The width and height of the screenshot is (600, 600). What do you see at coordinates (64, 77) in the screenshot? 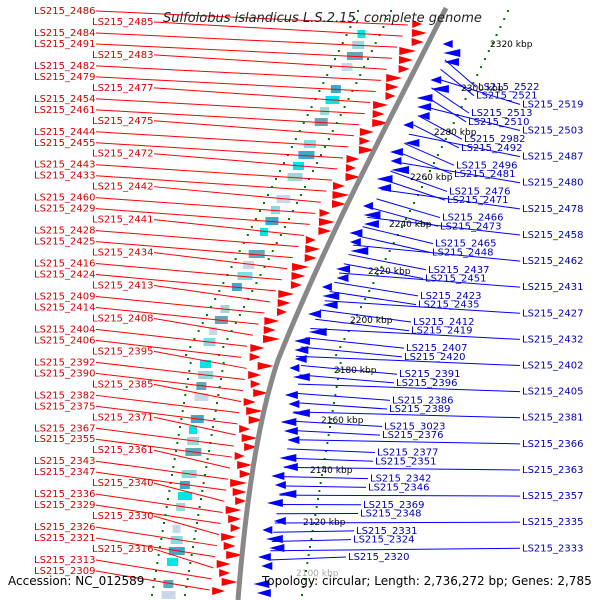
I see `forward-gene-label: LS215_2479` at bounding box center [64, 77].